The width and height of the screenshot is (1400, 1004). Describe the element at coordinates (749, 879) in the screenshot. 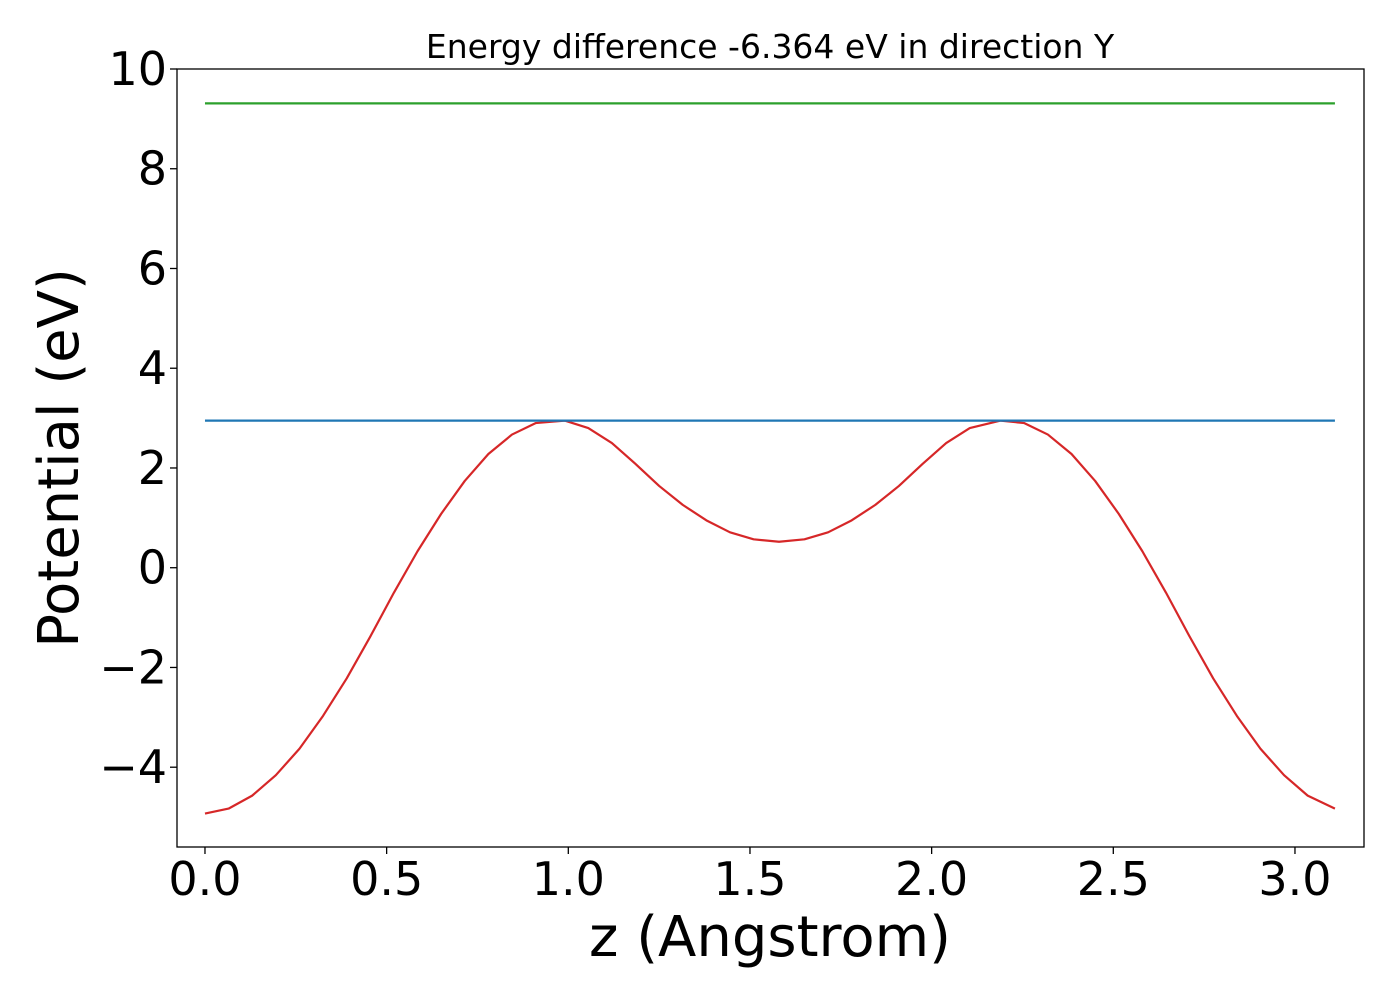

I see `x-tick-label: 1.5` at that location.